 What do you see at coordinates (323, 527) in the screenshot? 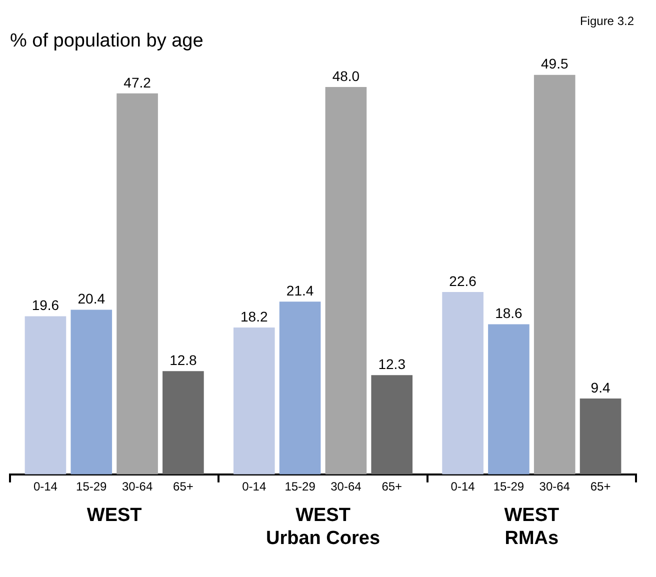
I see `x-tick-label: WEST Urban Cores` at bounding box center [323, 527].